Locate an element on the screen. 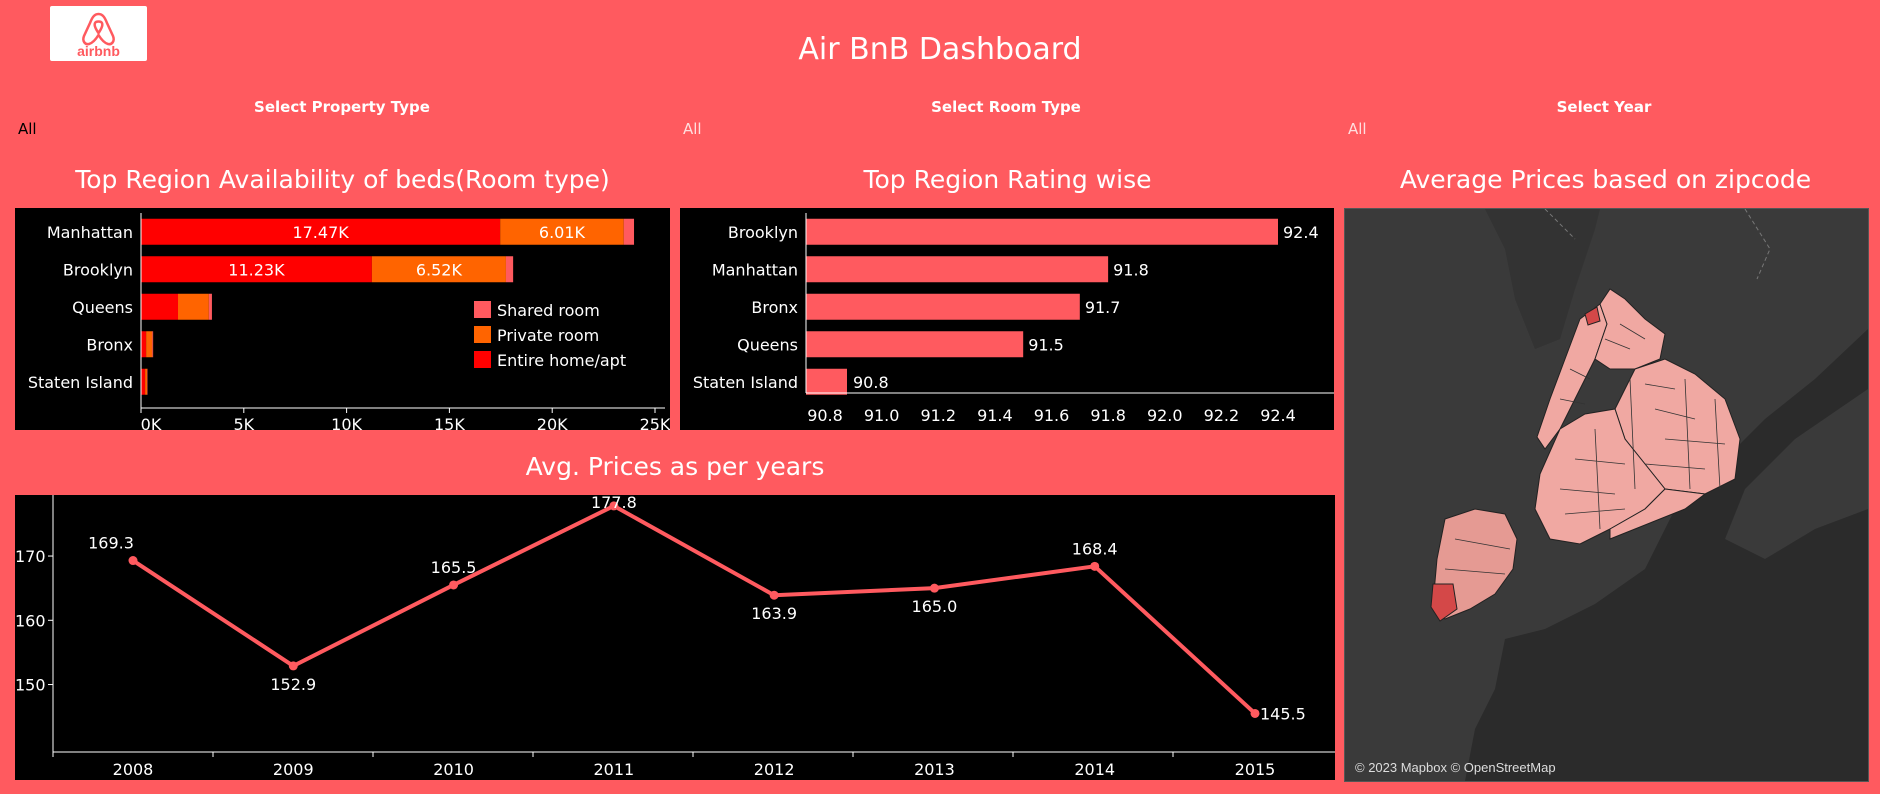 This screenshot has width=1880, height=794. x-tick-label: 2009 is located at coordinates (293, 769).